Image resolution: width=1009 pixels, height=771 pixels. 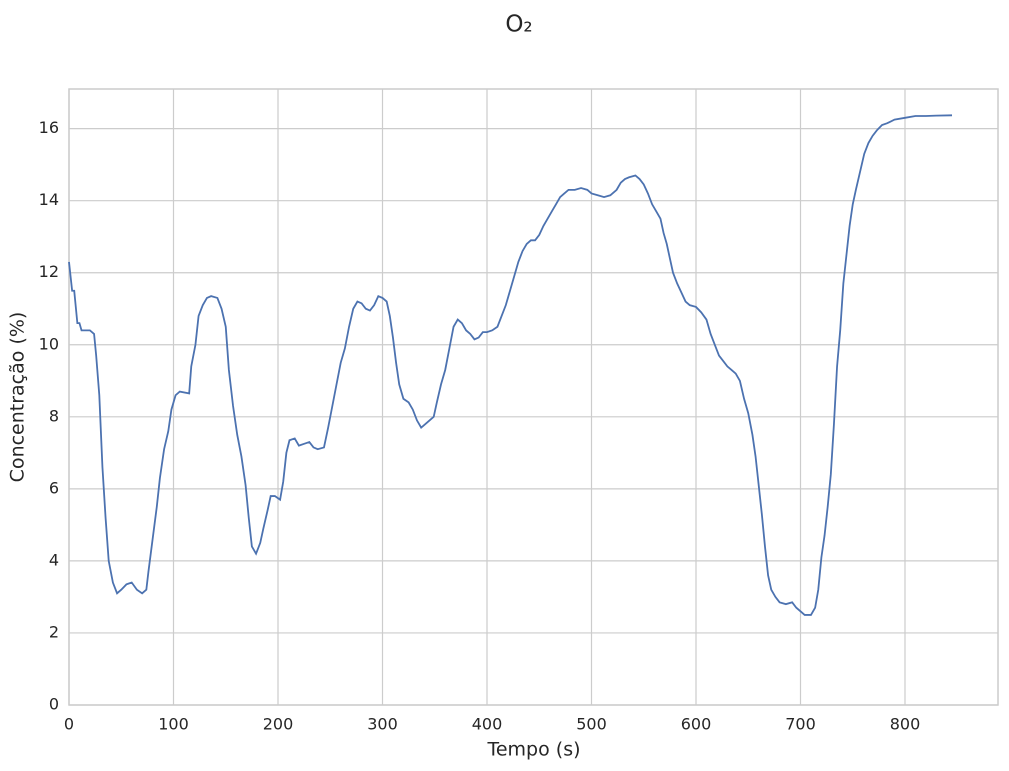 I want to click on y-tick-label: 10, so click(x=49, y=343).